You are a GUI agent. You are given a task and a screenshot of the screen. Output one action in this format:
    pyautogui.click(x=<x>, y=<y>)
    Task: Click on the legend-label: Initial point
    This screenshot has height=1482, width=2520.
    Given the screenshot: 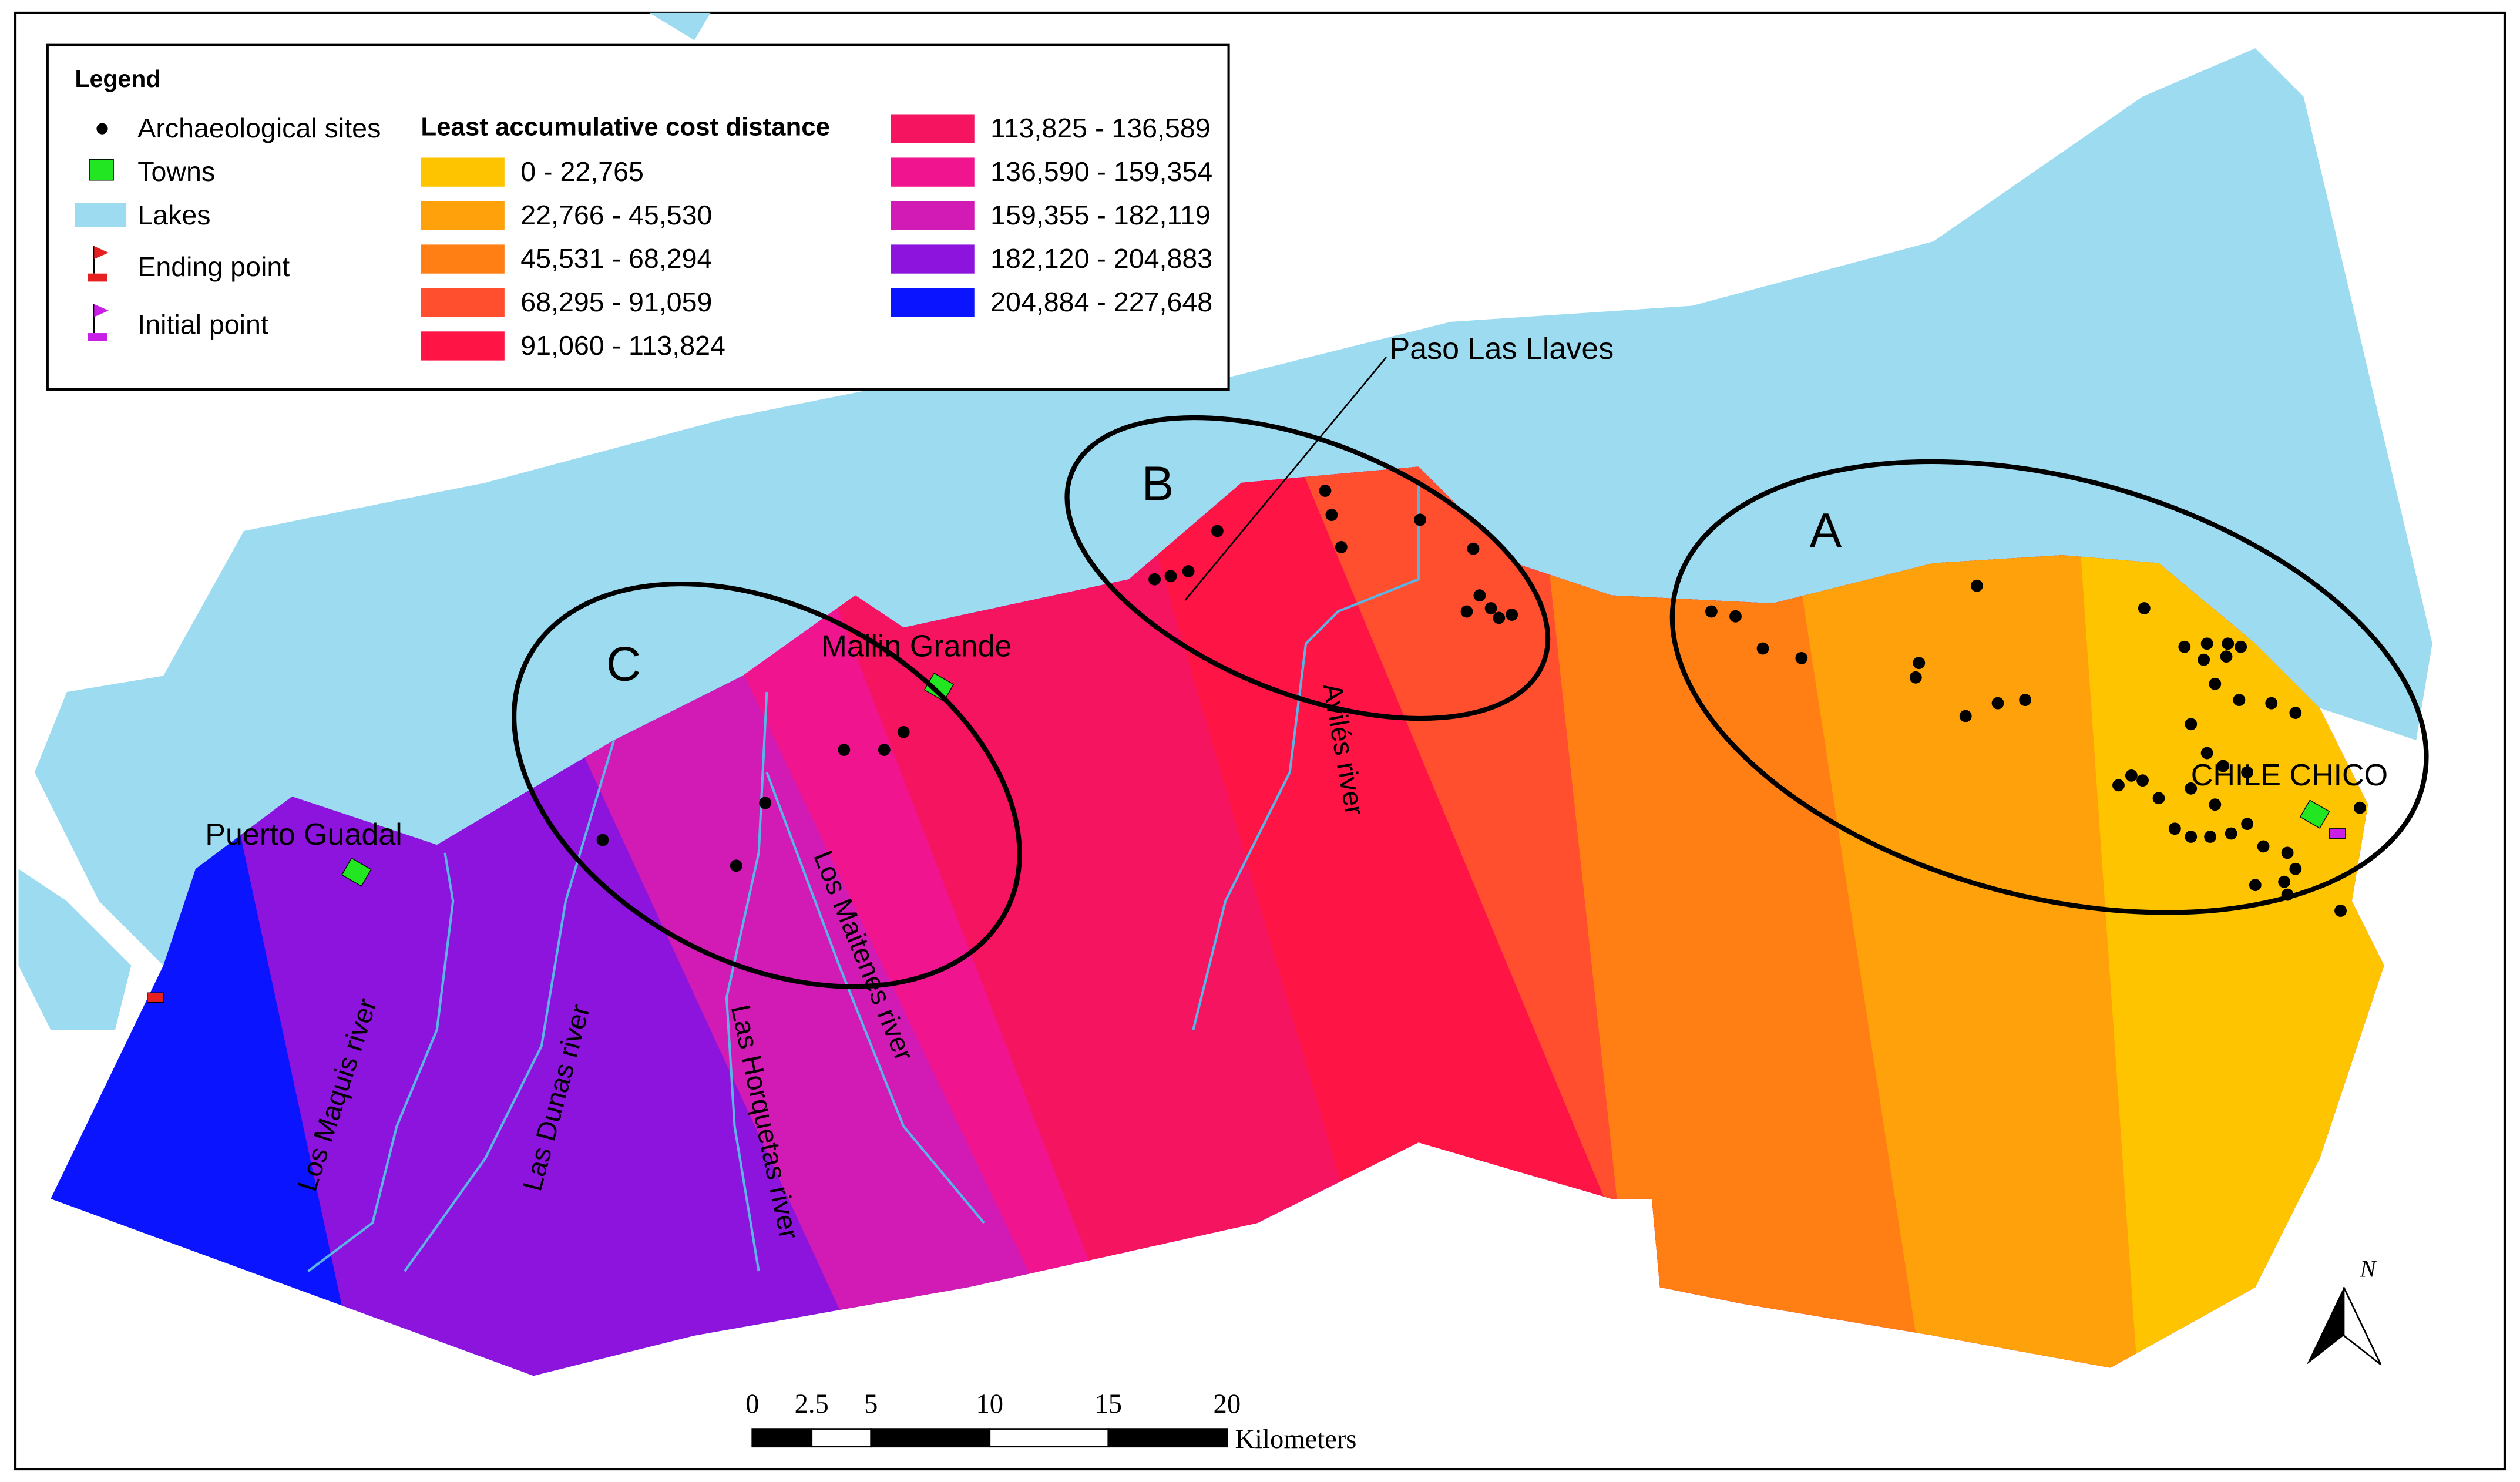 What is the action you would take?
    pyautogui.click(x=202, y=324)
    